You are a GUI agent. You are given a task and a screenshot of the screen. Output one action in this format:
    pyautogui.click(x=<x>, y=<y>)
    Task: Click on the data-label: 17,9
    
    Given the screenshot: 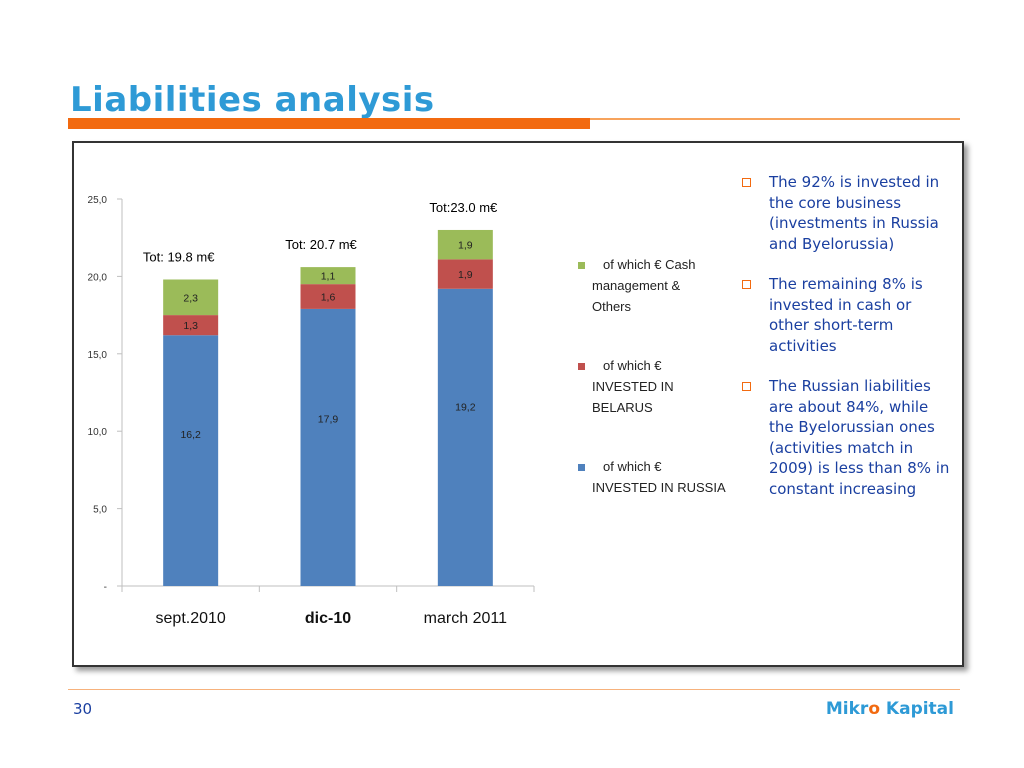 What is the action you would take?
    pyautogui.click(x=328, y=420)
    